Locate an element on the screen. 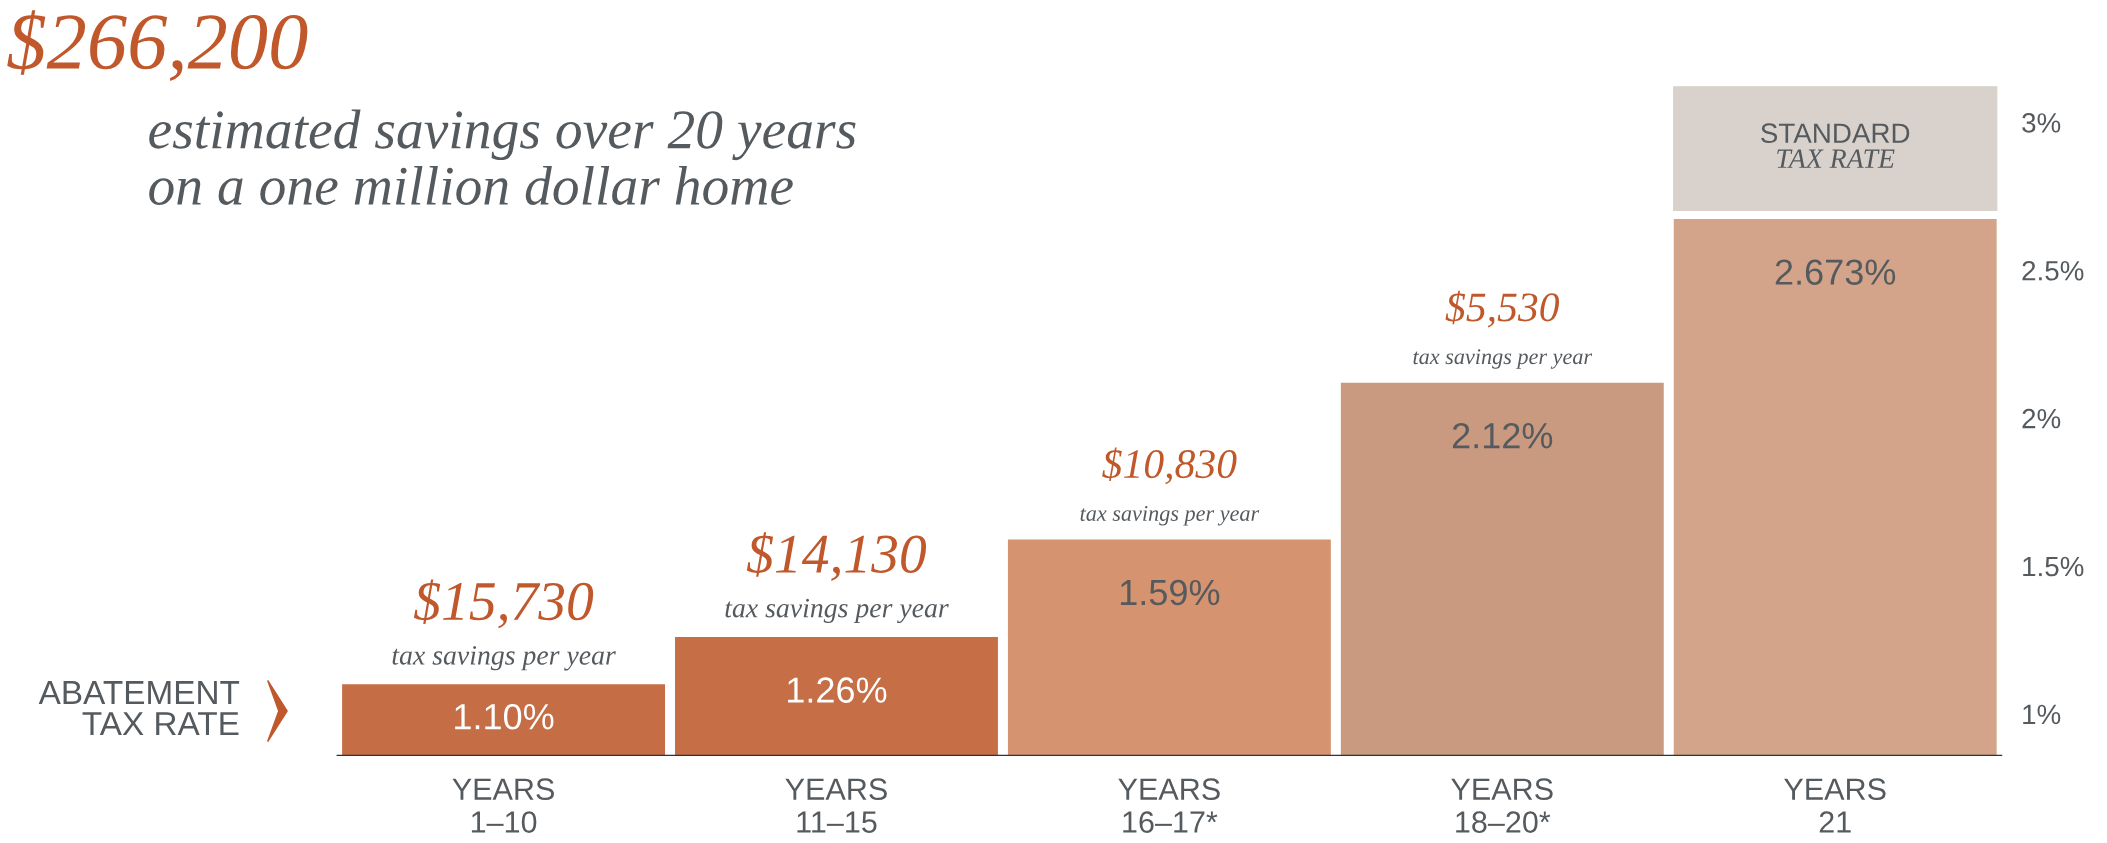 The image size is (2107, 843). annotation: $10,830 tax savings per year is located at coordinates (1170, 486).